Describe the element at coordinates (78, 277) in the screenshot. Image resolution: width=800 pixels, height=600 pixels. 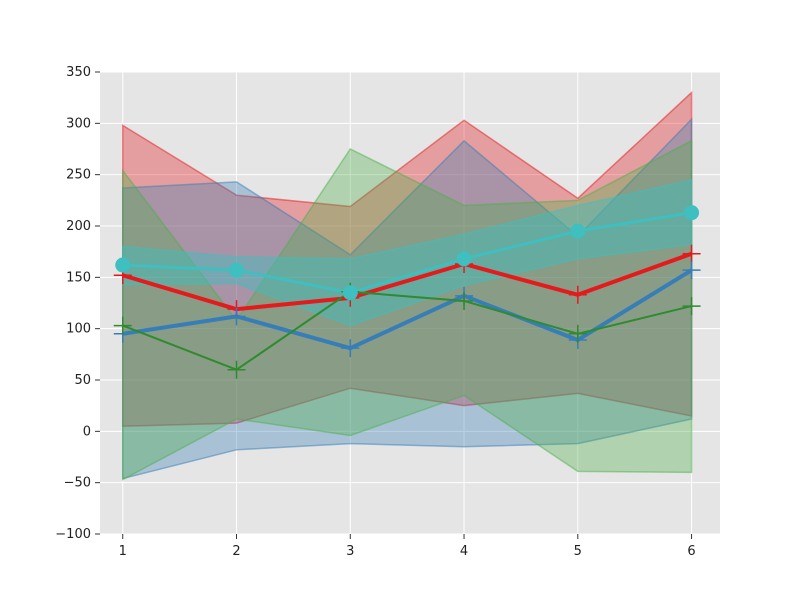
I see `y-tick-label: 150` at that location.